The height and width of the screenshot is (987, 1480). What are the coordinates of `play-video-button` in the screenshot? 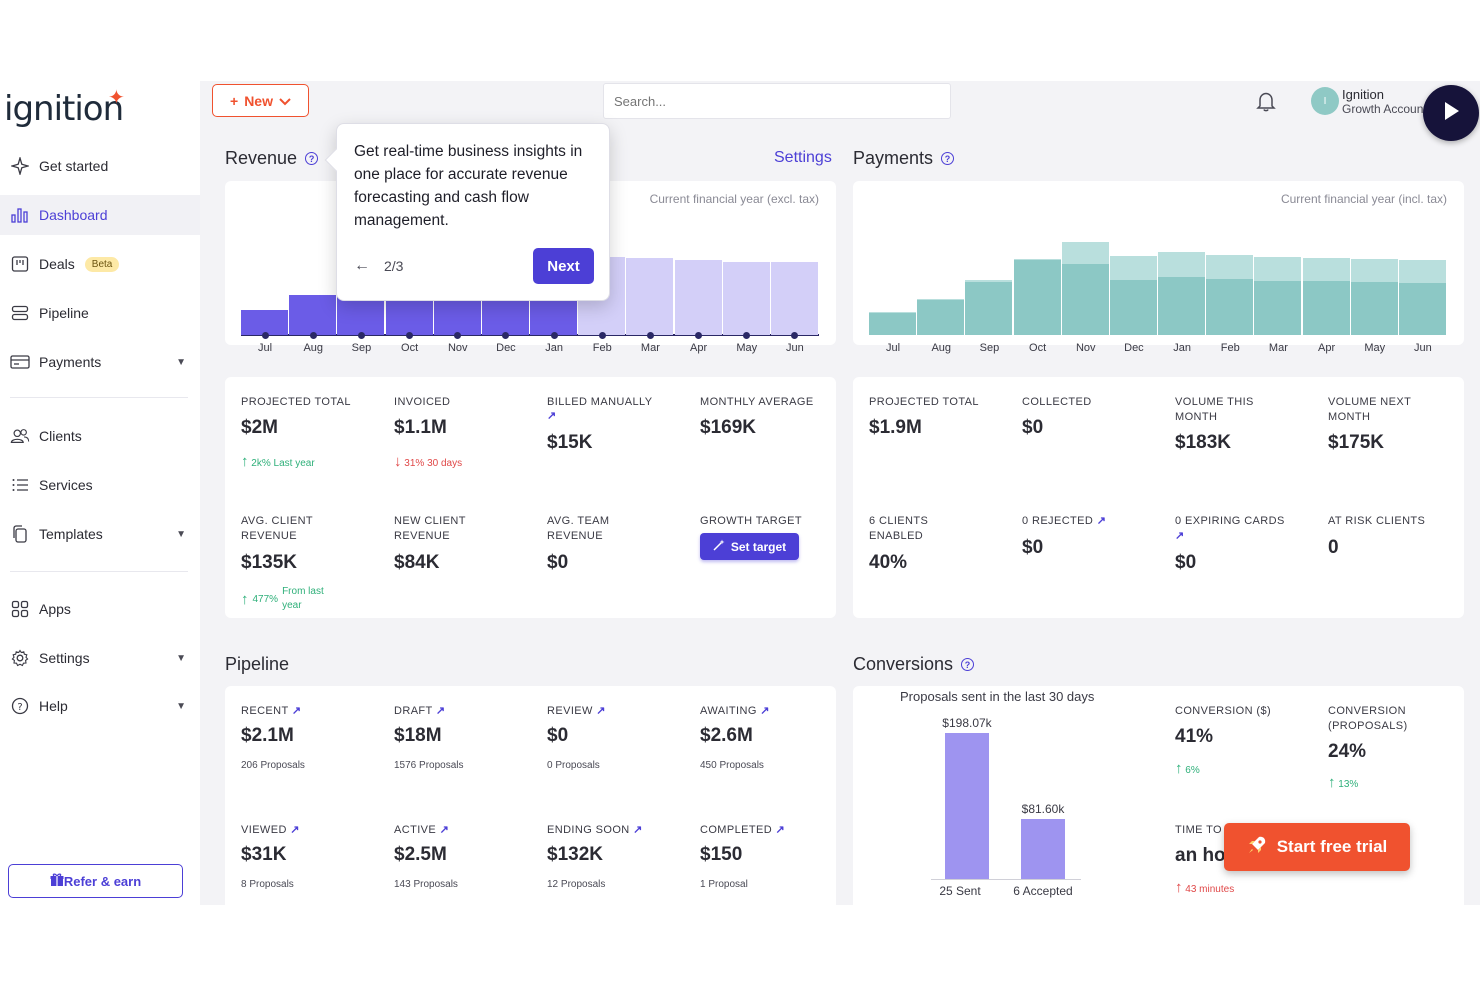 It's located at (1451, 113).